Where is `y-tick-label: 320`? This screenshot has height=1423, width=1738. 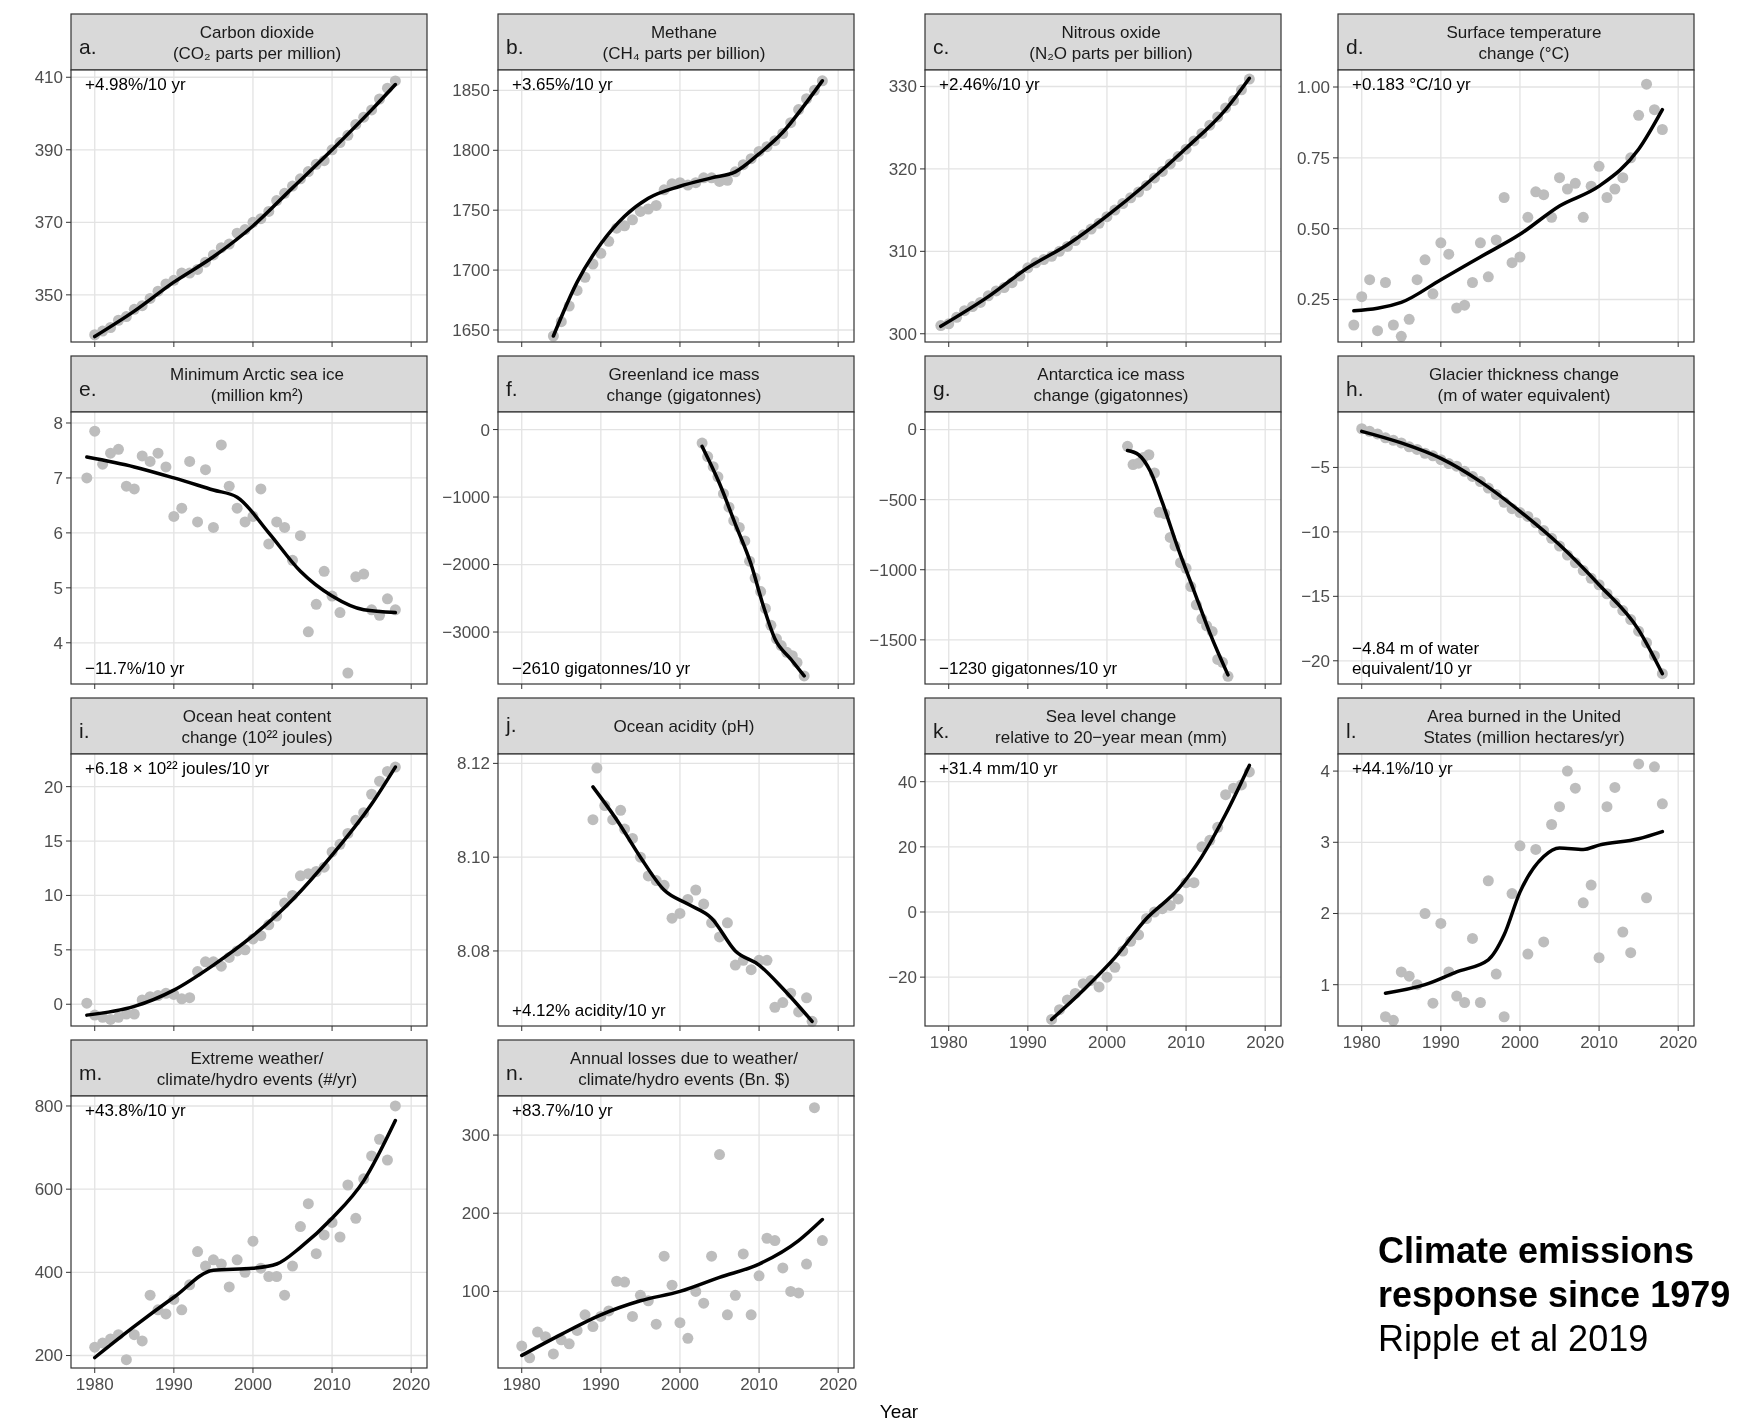 y-tick-label: 320 is located at coordinates (902, 169).